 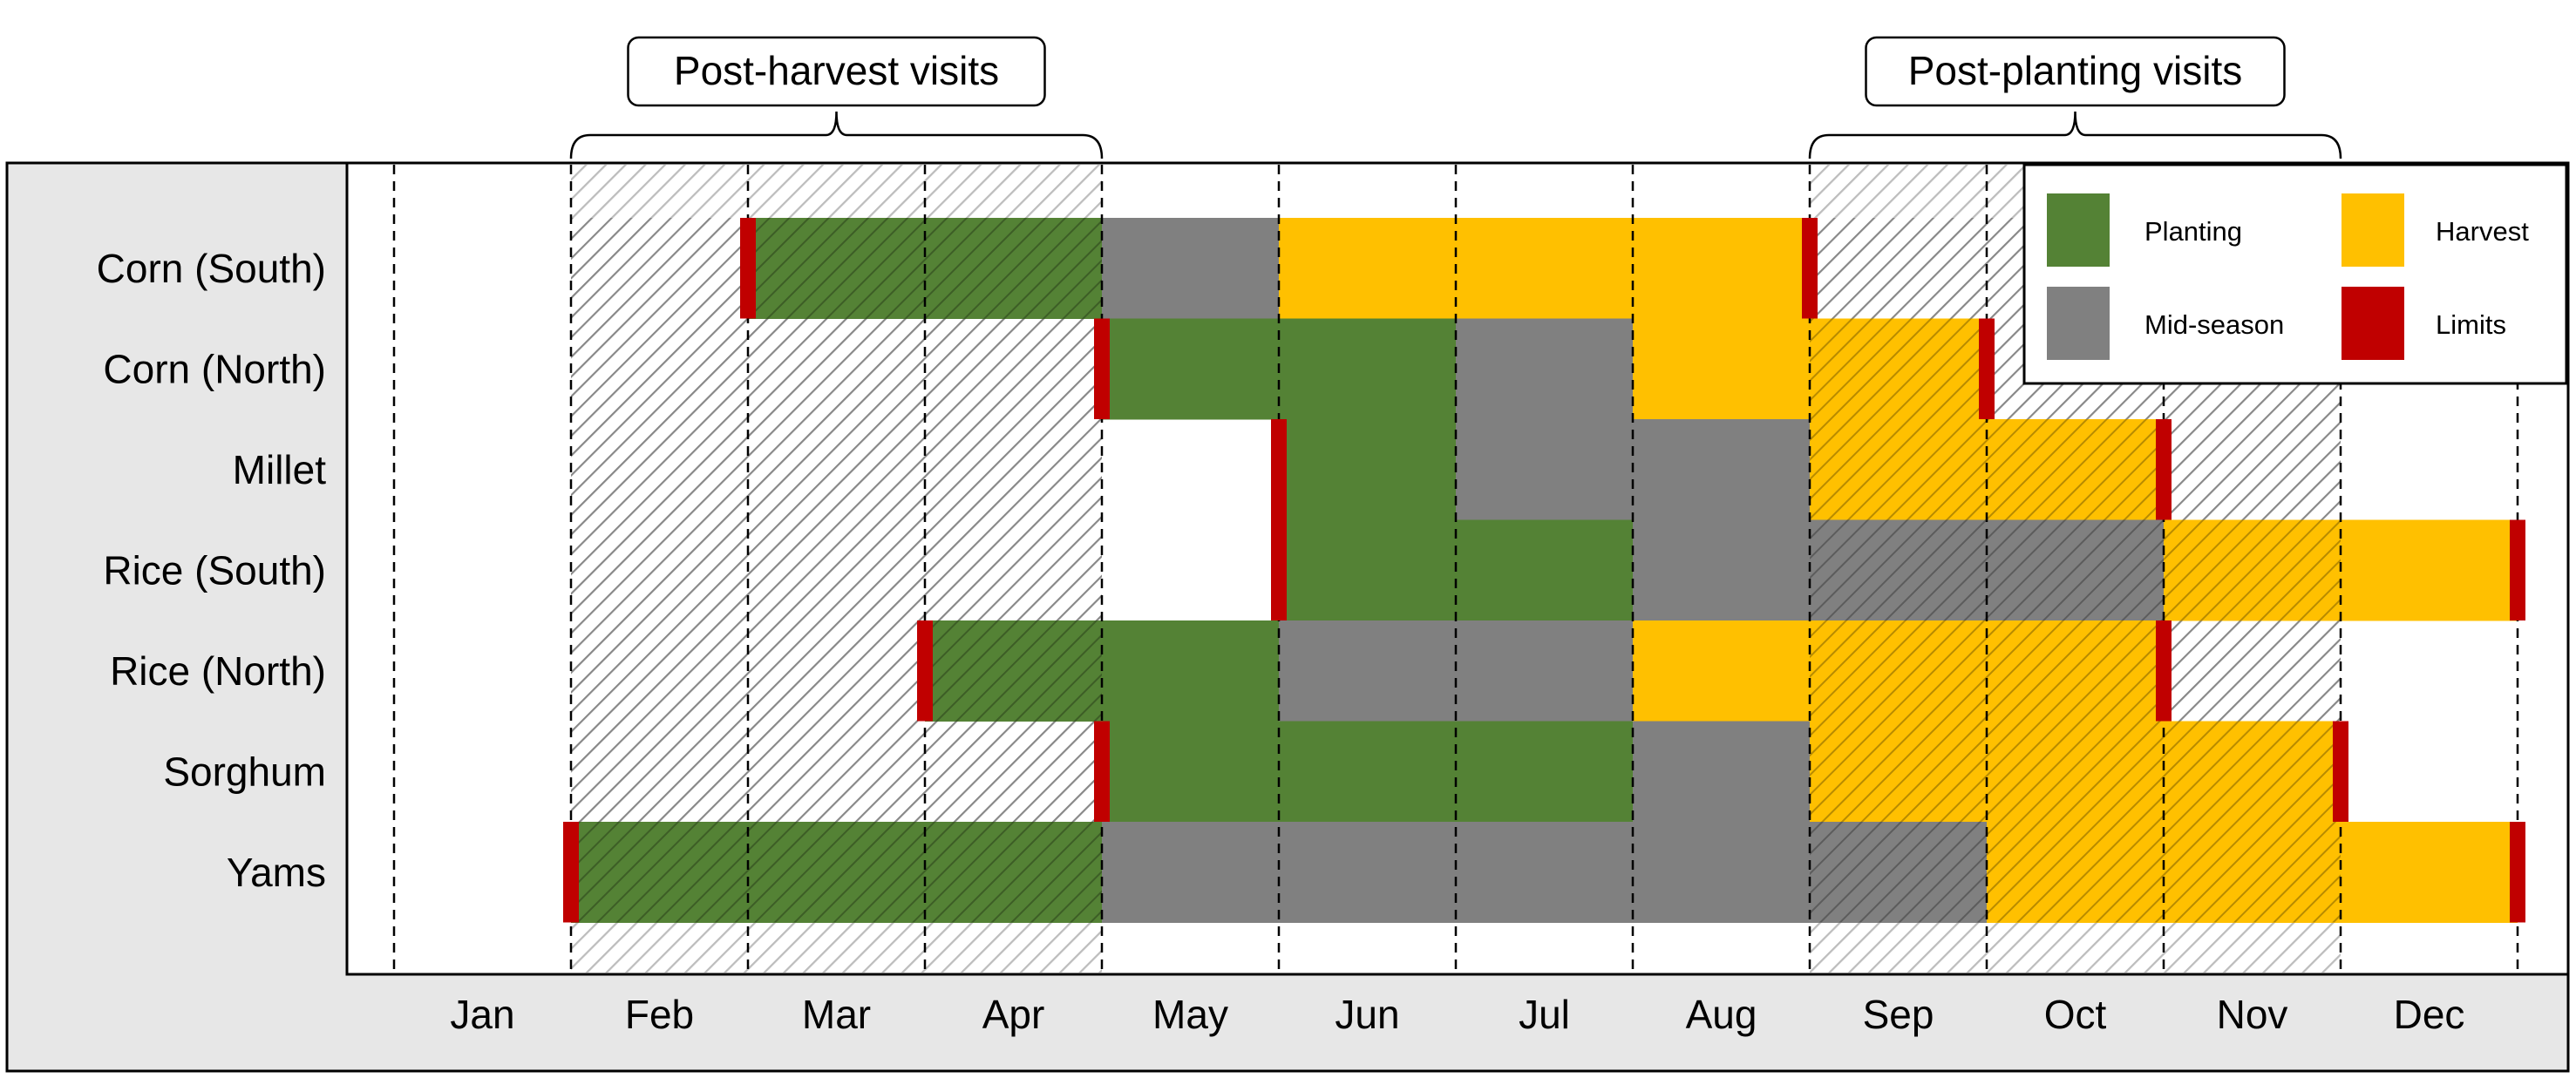 What do you see at coordinates (837, 570) in the screenshot?
I see `visit-window-overlay-post-harvest-visits` at bounding box center [837, 570].